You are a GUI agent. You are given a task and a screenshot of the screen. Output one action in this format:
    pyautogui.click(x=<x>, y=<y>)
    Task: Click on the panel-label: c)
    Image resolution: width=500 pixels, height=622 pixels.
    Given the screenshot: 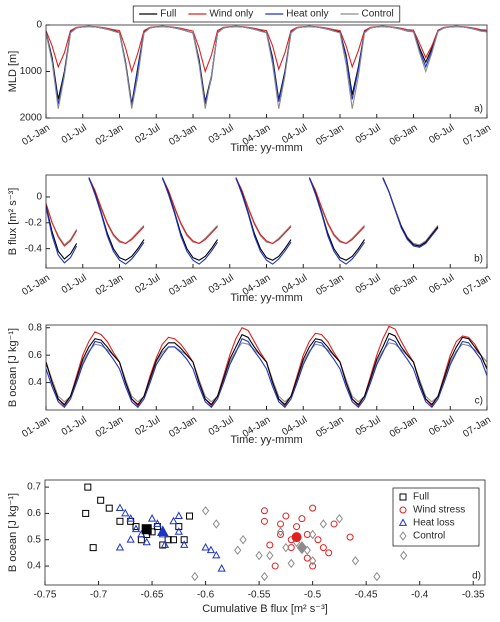 What is the action you would take?
    pyautogui.click(x=479, y=401)
    